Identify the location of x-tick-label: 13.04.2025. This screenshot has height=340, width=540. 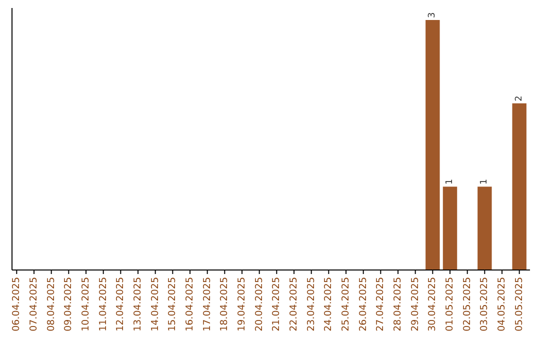
(138, 304).